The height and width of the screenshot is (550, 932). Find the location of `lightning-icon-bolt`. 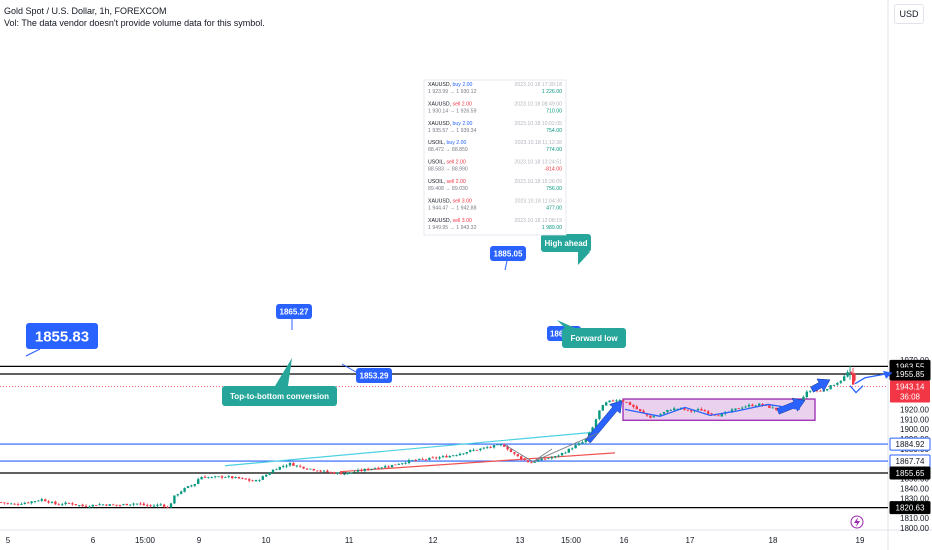

lightning-icon-bolt is located at coordinates (857, 522).